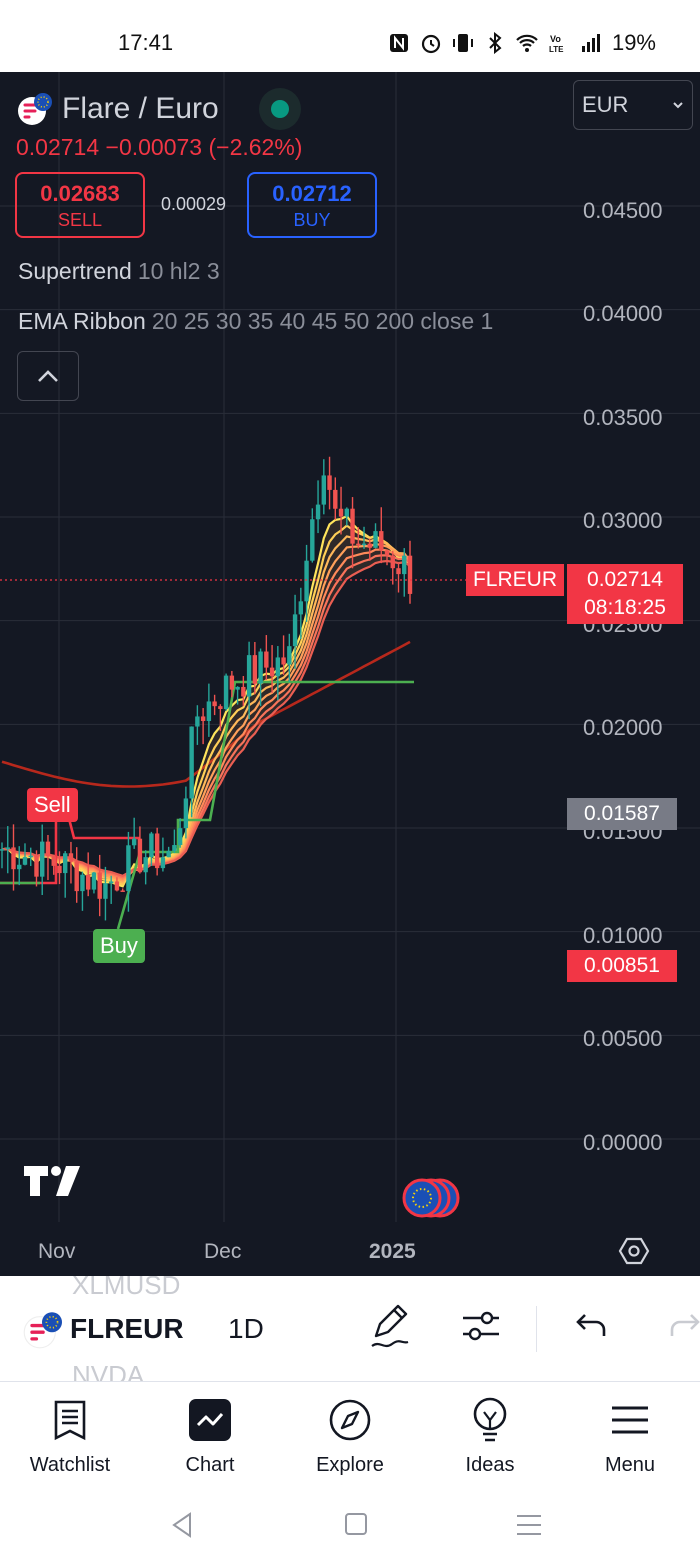 The image size is (700, 1566). What do you see at coordinates (140, 108) in the screenshot?
I see `symbol-title: Flare / Euro` at bounding box center [140, 108].